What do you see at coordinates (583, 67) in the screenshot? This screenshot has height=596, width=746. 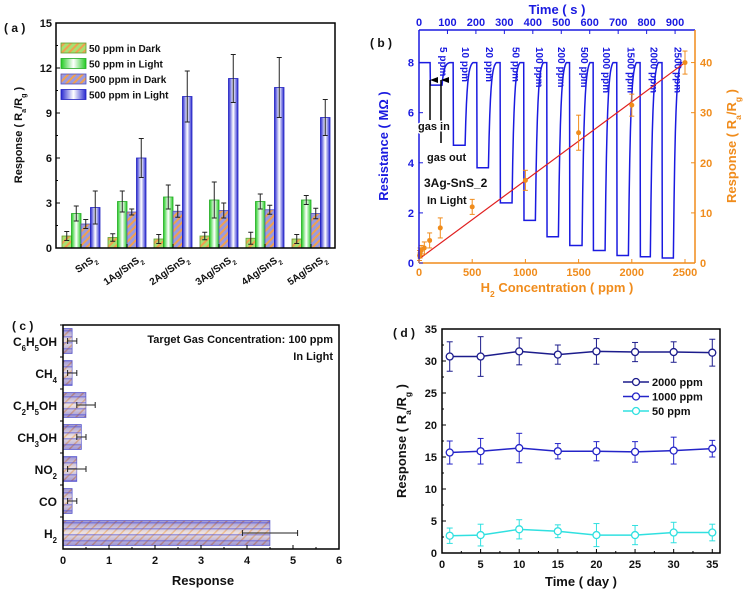 I see `step-label: 500 ppm` at bounding box center [583, 67].